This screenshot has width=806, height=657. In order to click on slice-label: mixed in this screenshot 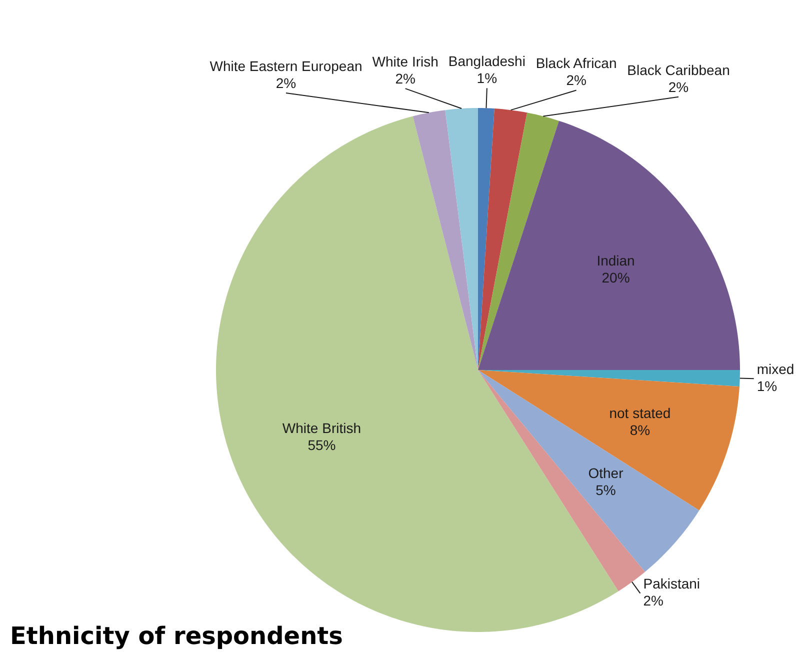, I will do `click(775, 369)`.